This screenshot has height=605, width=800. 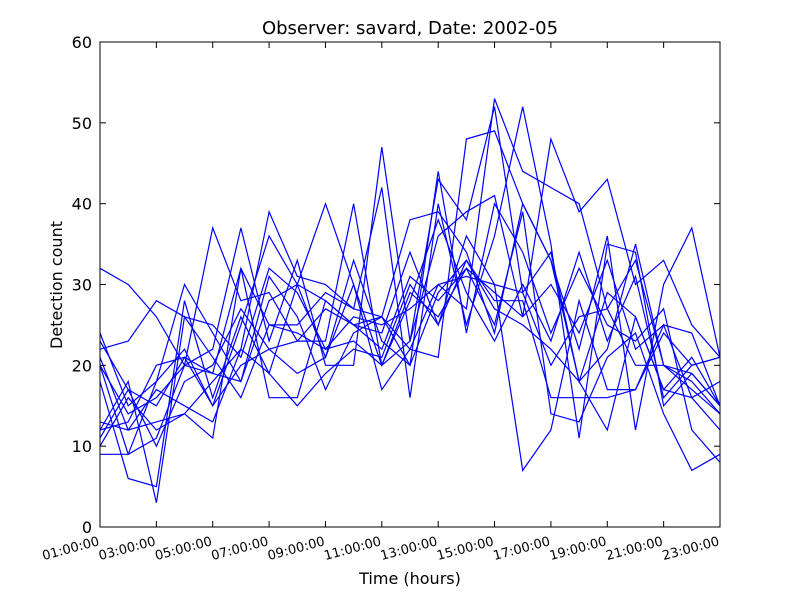 I want to click on y-tick-label: 40, so click(x=82, y=204).